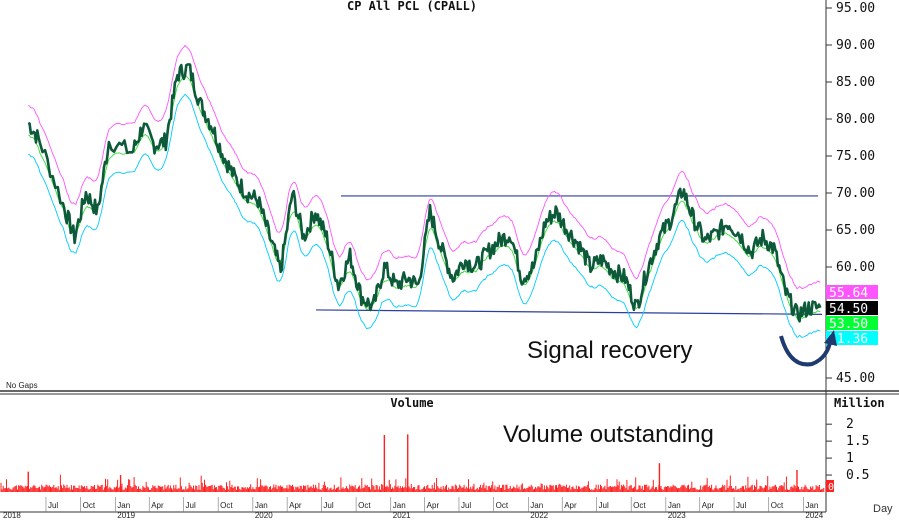  Describe the element at coordinates (855, 119) in the screenshot. I see `price-tick-label: 80.00` at that location.